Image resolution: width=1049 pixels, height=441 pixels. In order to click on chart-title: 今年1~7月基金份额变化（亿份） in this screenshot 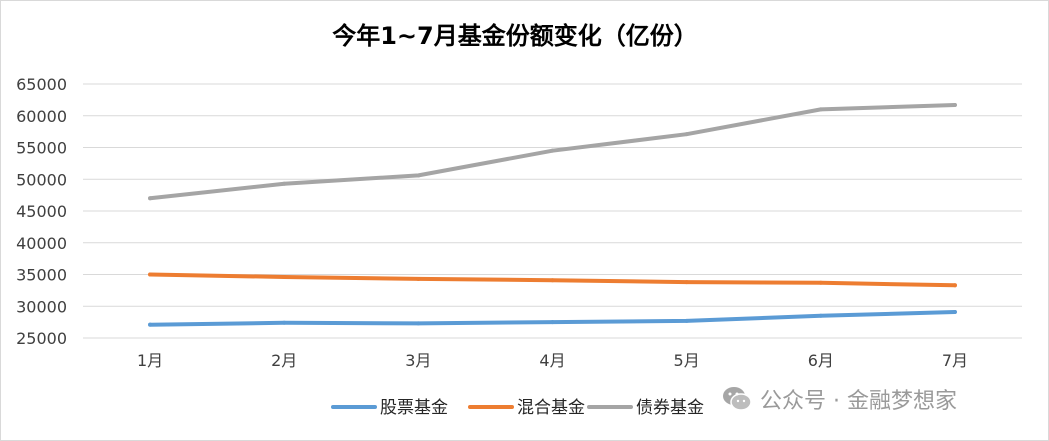, I will do `click(515, 36)`.